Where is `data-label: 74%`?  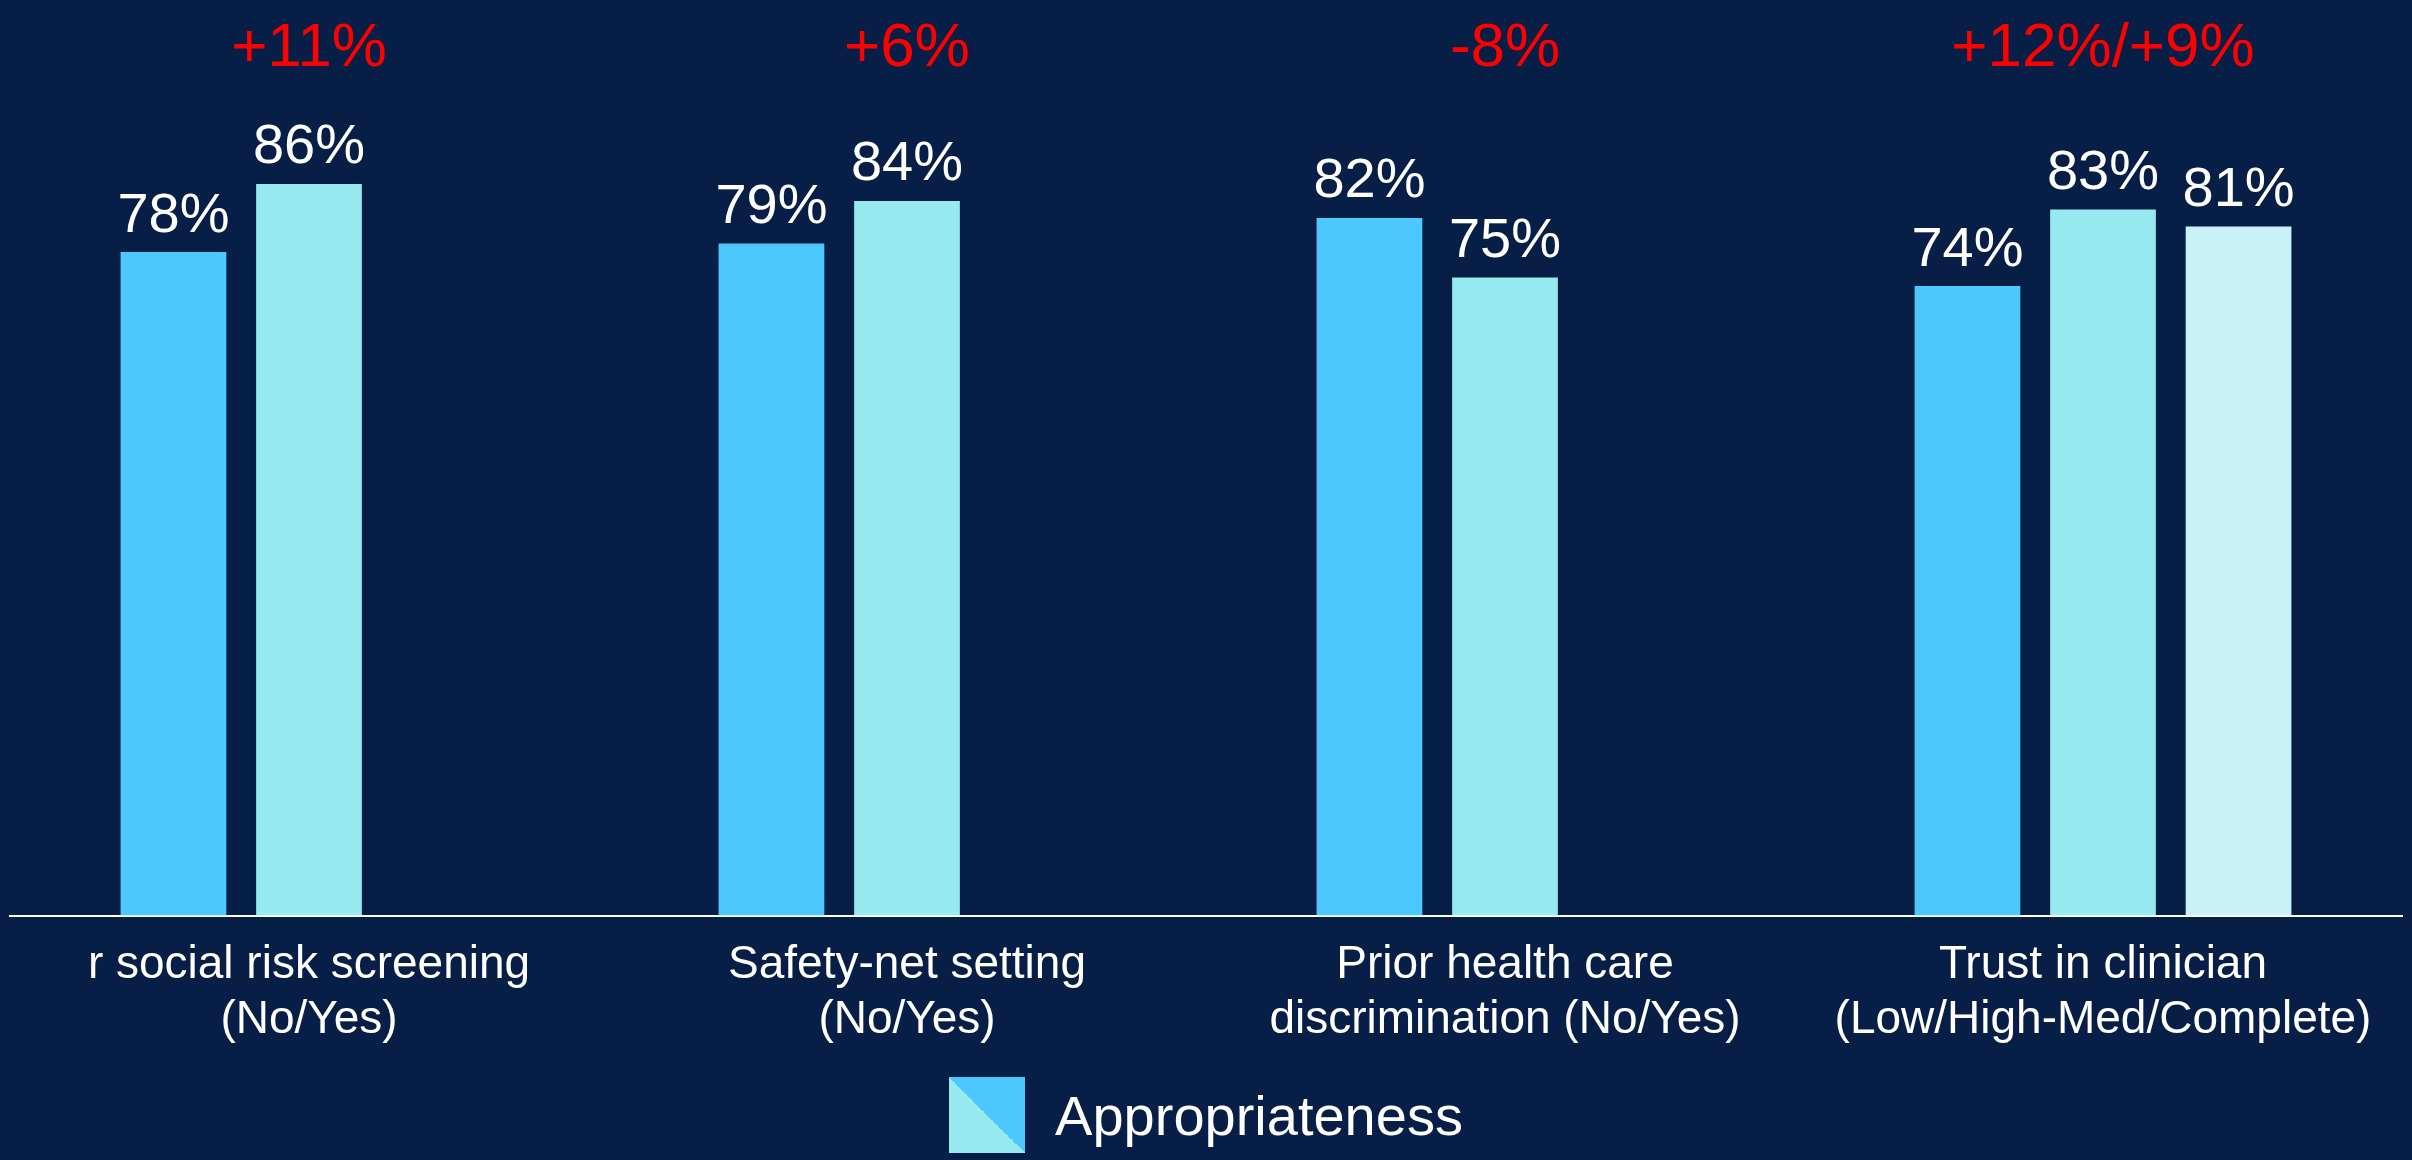 data-label: 74% is located at coordinates (1967, 246).